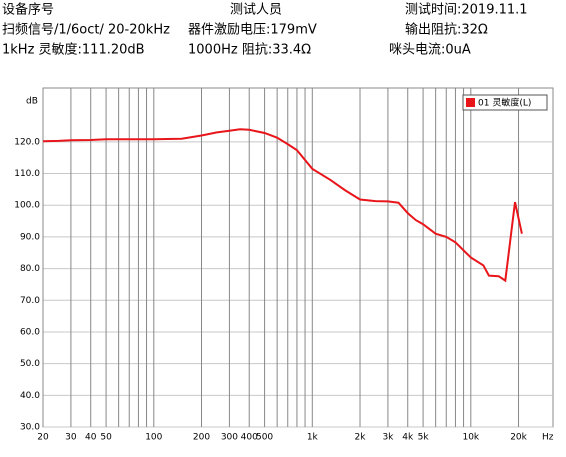 This screenshot has height=457, width=566. Describe the element at coordinates (30, 269) in the screenshot. I see `y-tick-label: 80.0` at that location.